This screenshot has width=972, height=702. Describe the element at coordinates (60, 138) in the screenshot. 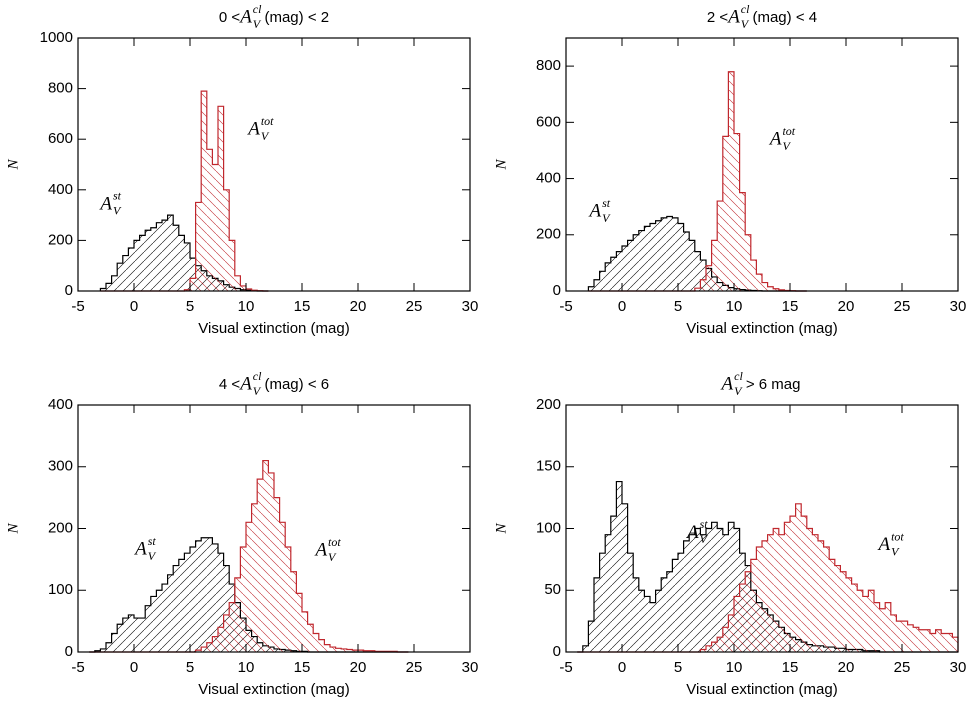

I see `y-tick-label: 600` at that location.